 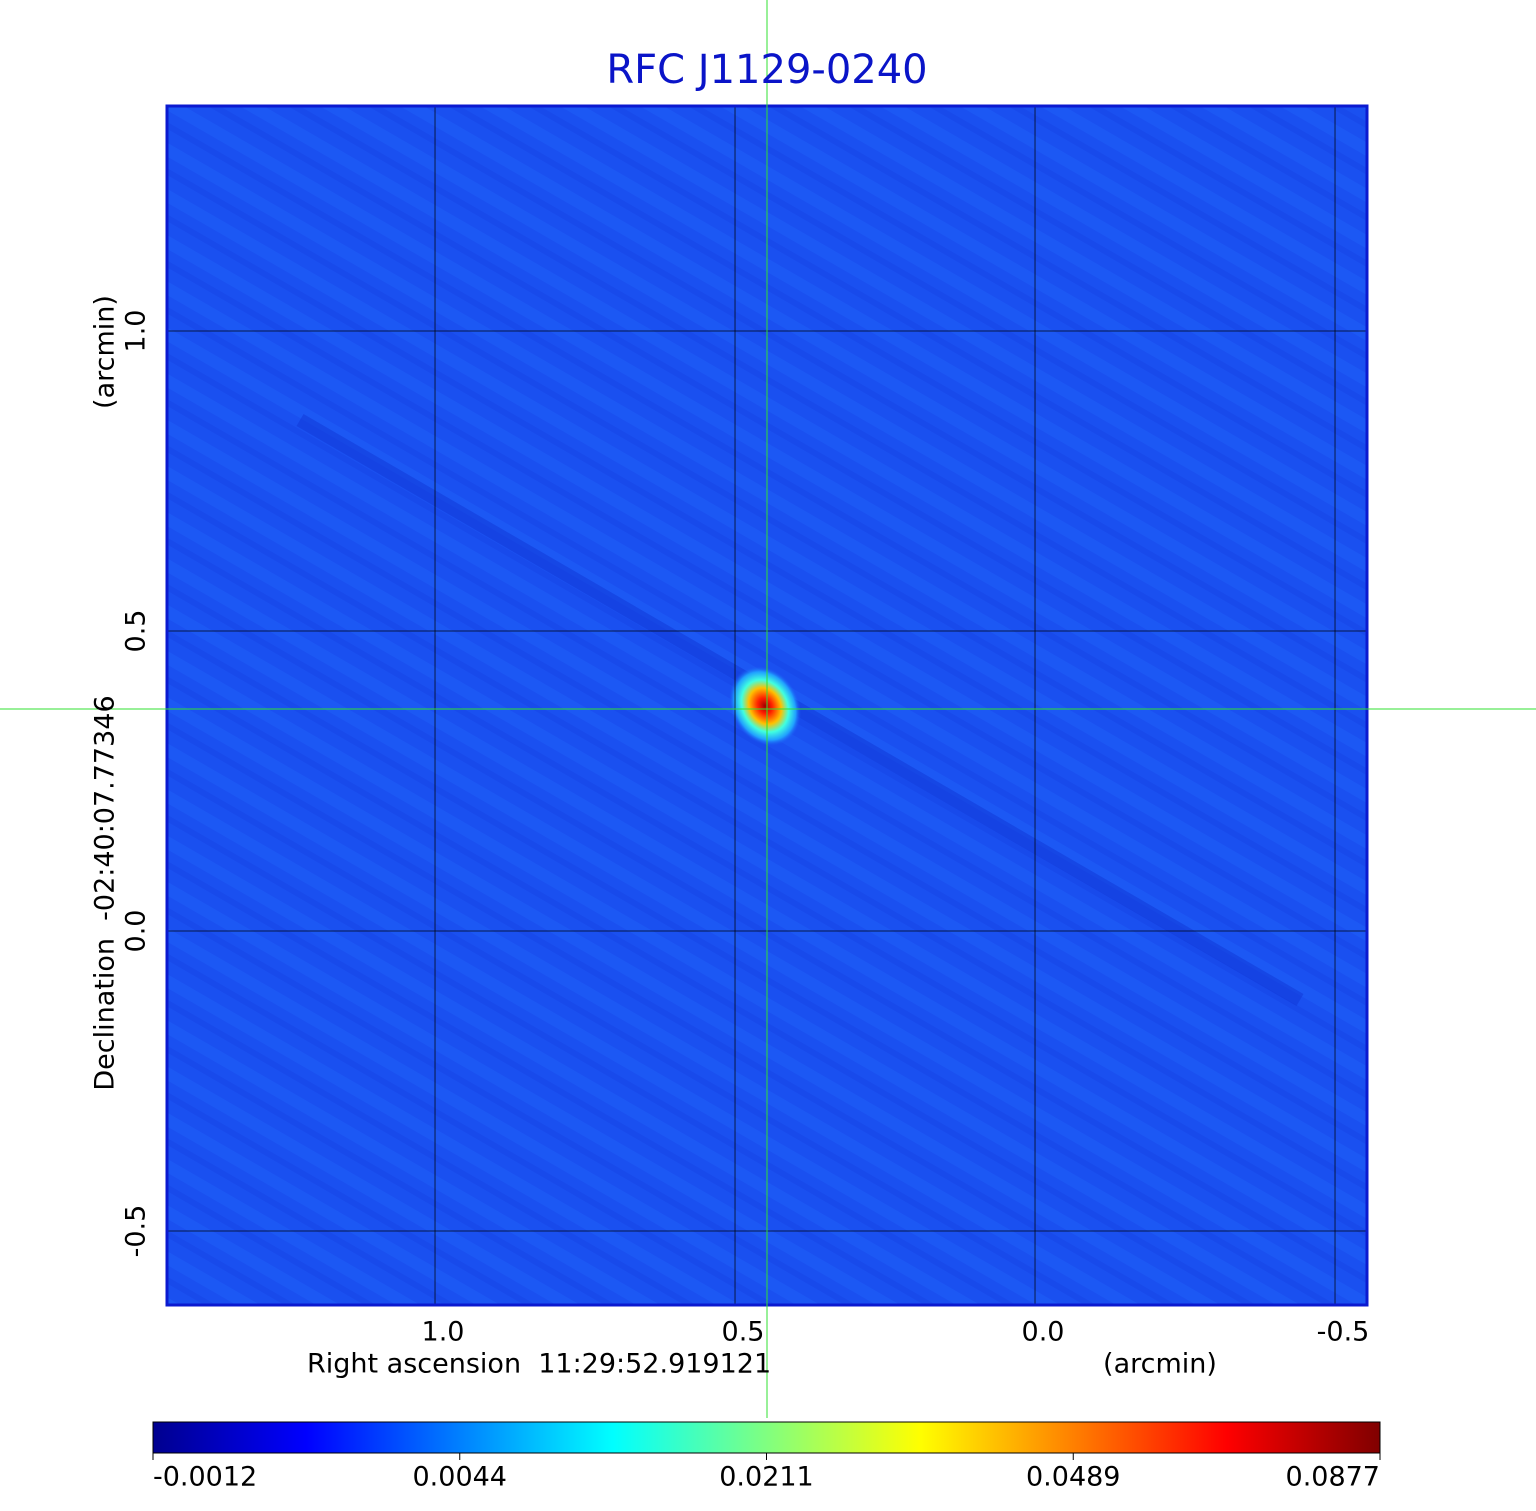 What do you see at coordinates (460, 1477) in the screenshot?
I see `colorbar-tick-label: 0.0044` at bounding box center [460, 1477].